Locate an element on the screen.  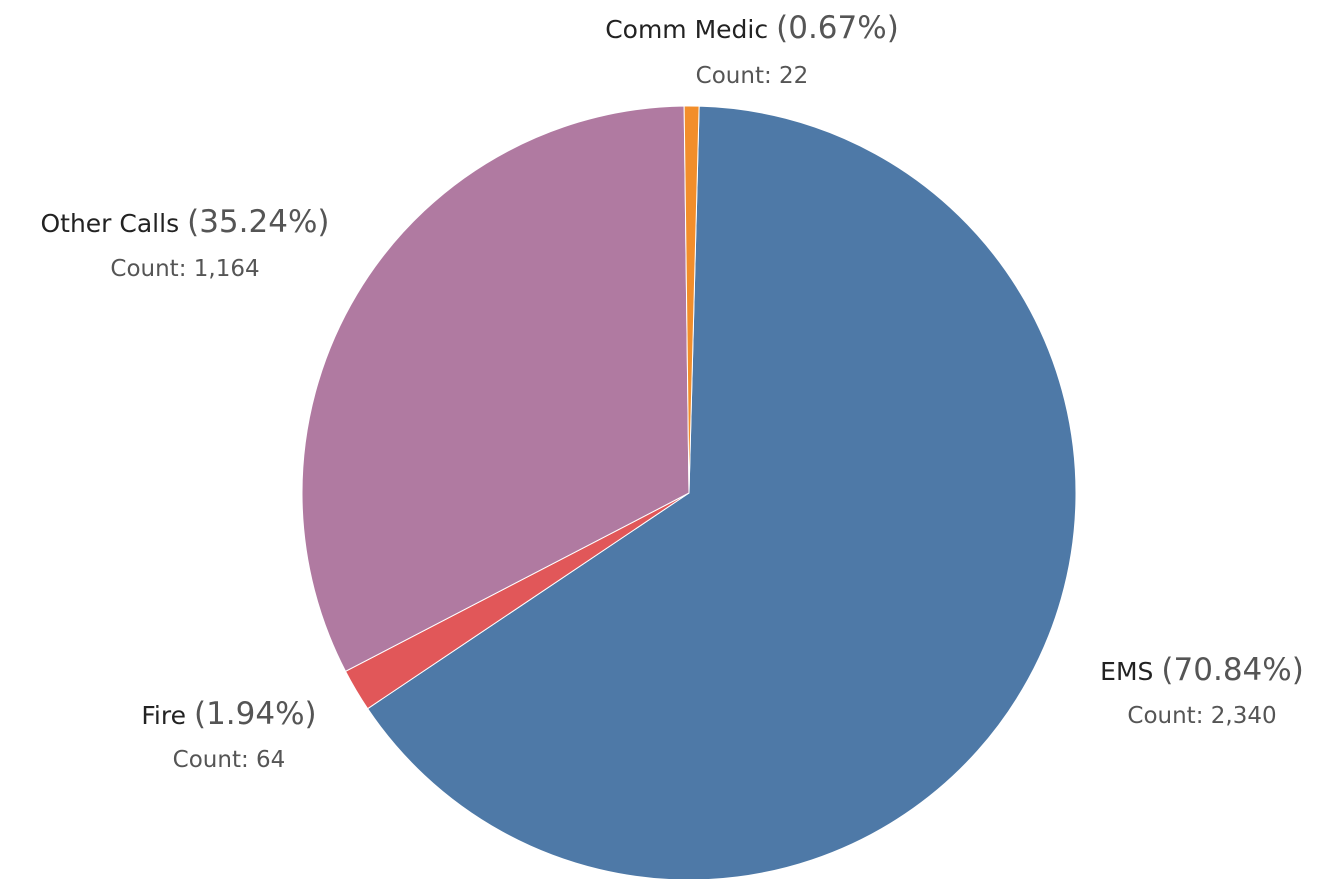
svg-text:Fire(1.94%): Fire (1.94%) is located at coordinates (228, 714).